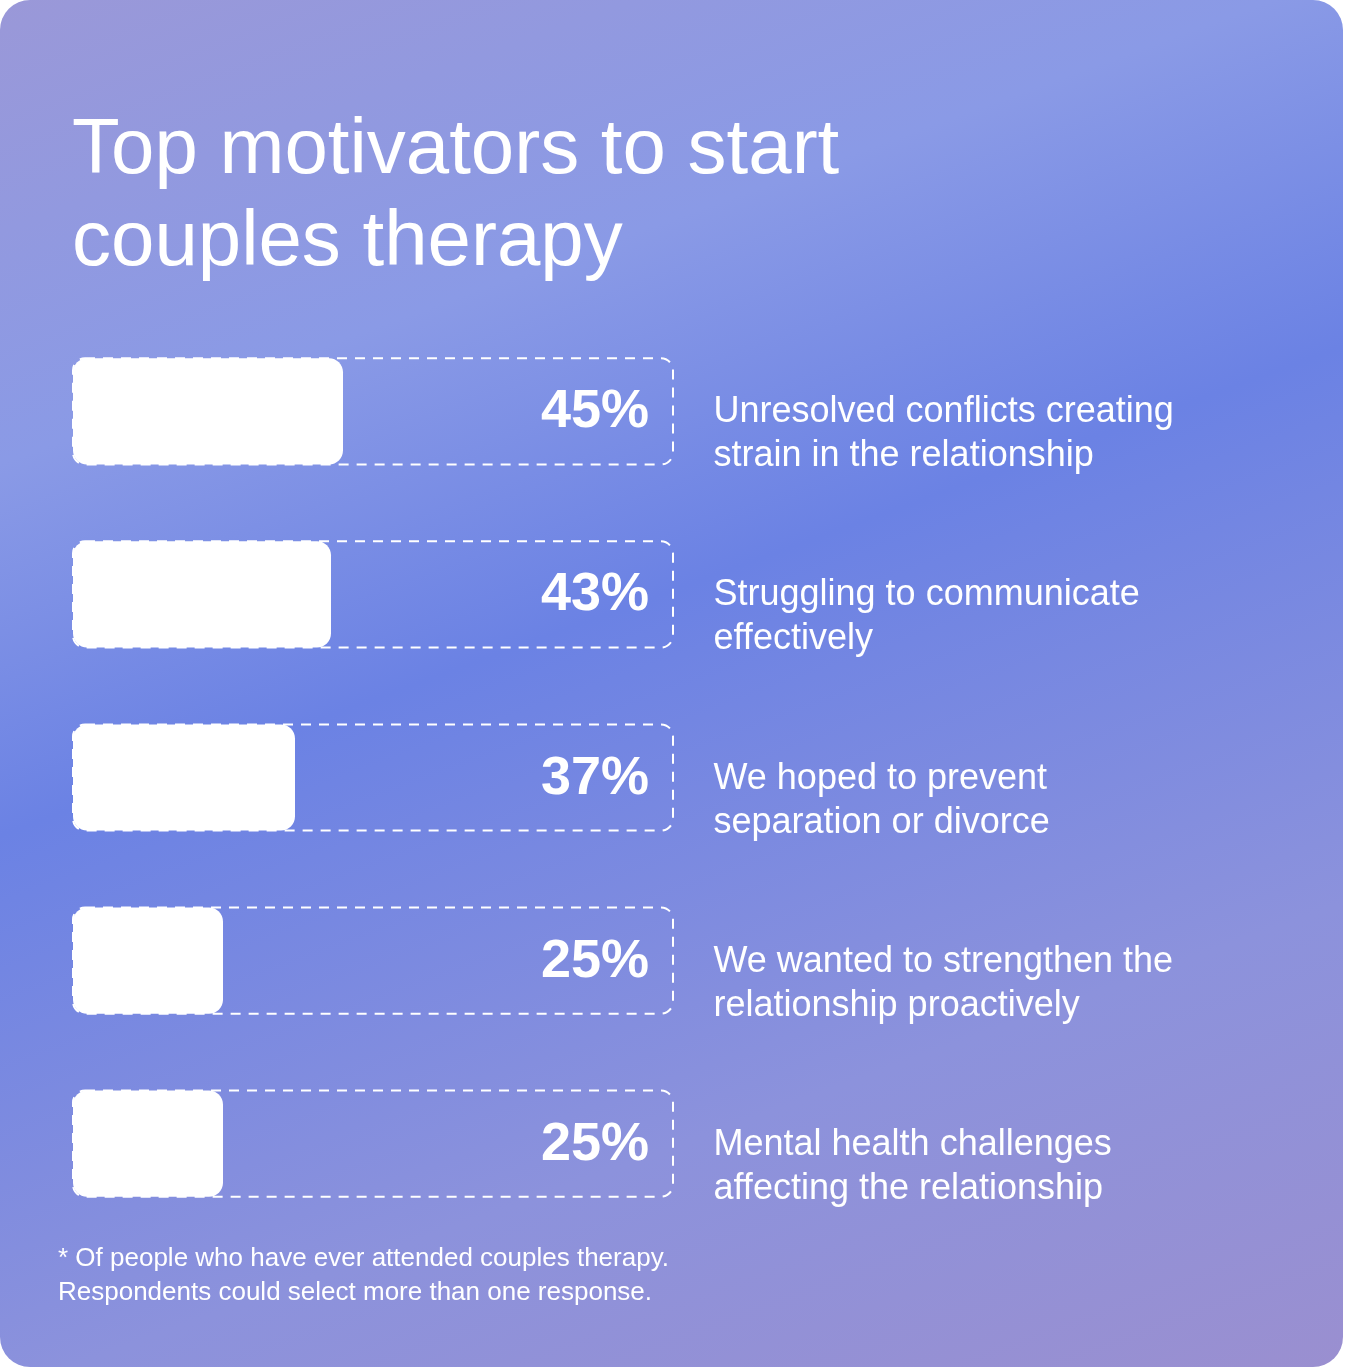  What do you see at coordinates (594, 774) in the screenshot?
I see `data-label: 37%` at bounding box center [594, 774].